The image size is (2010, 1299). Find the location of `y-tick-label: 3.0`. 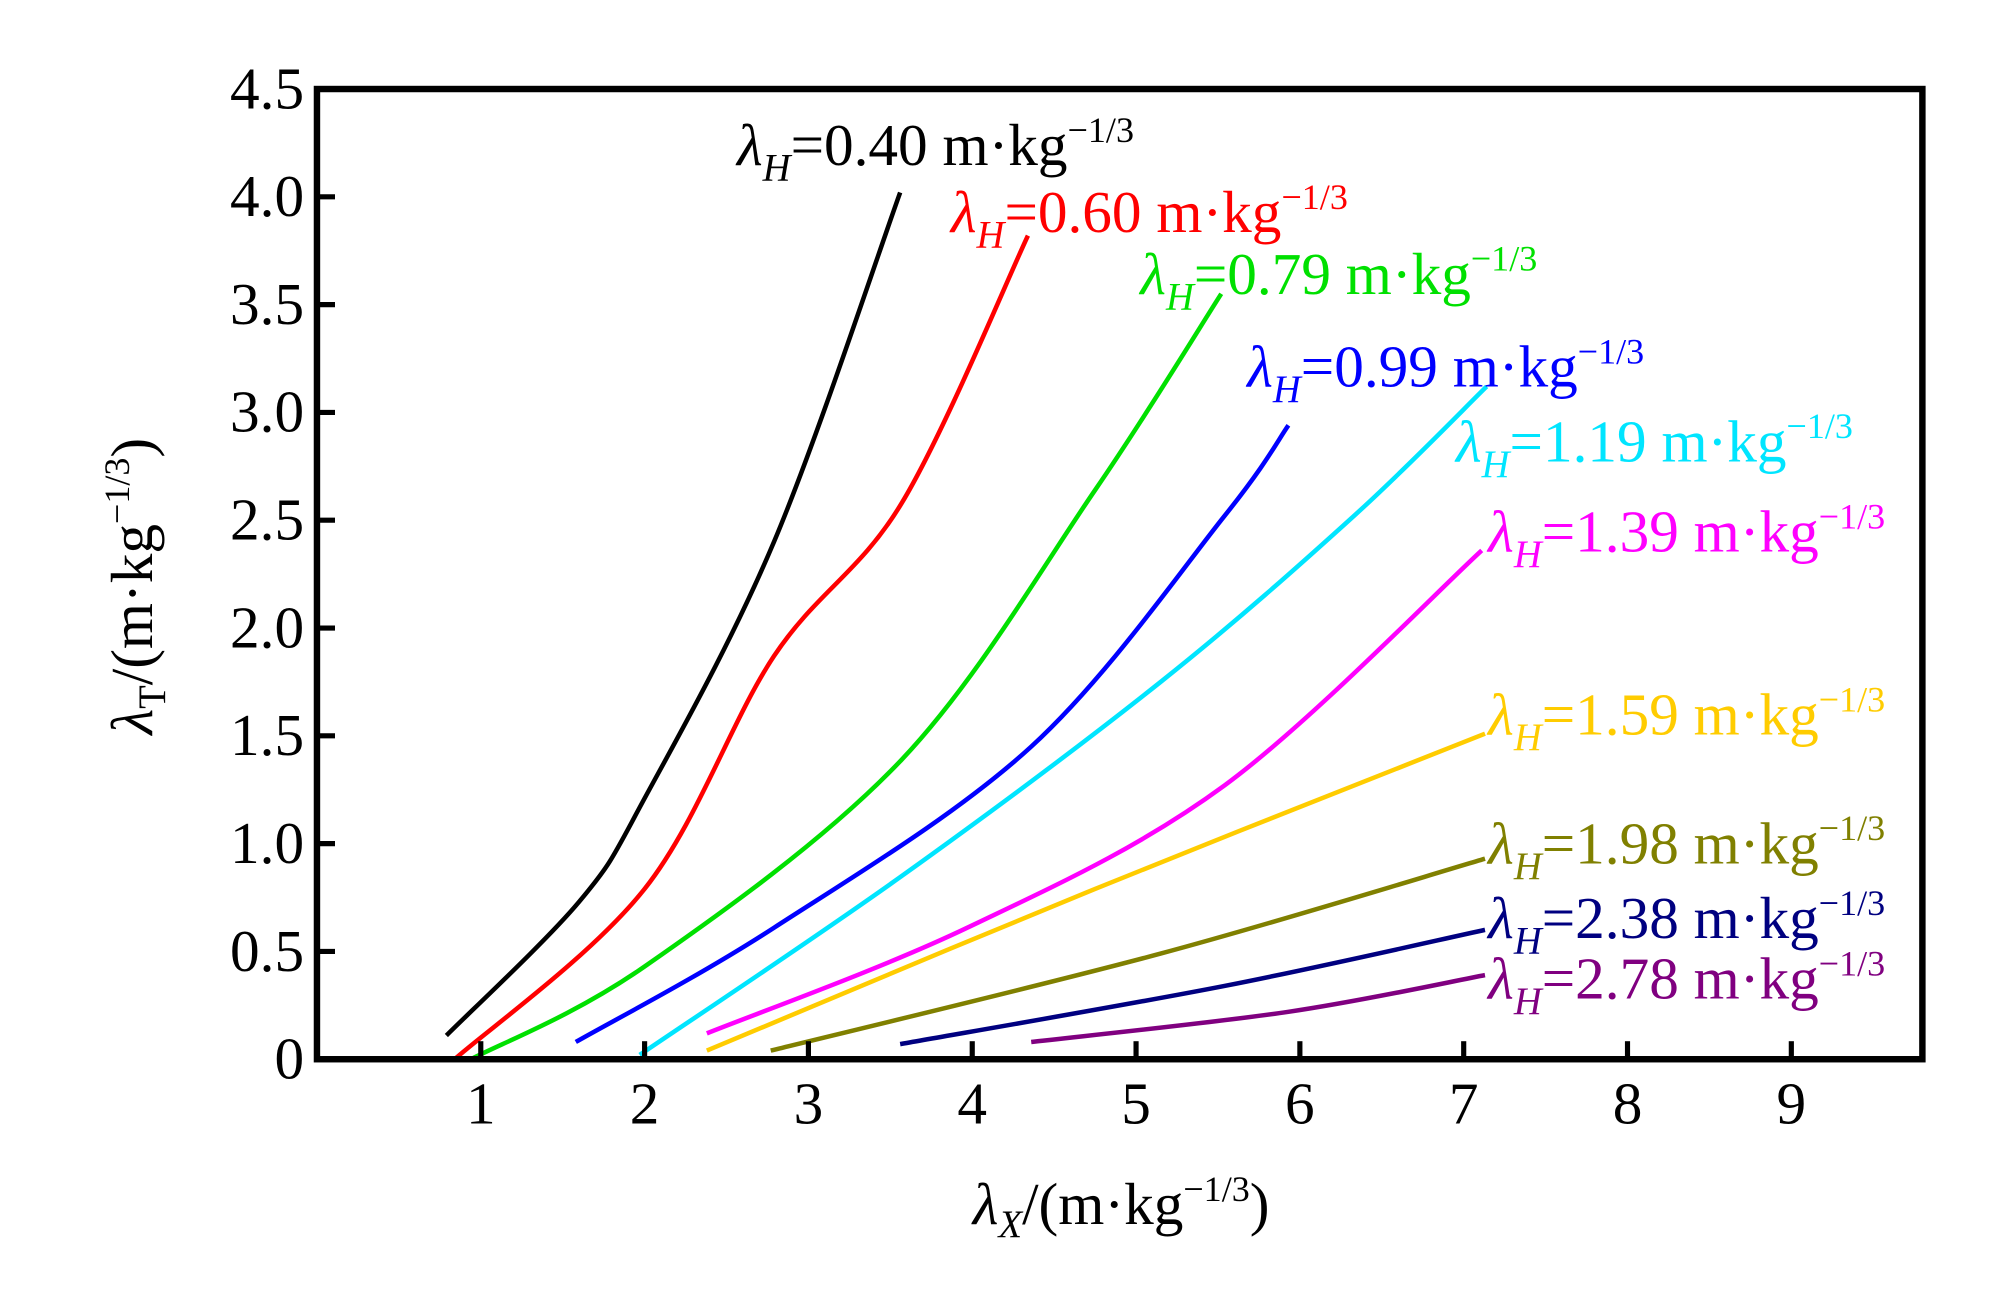

y-tick-label: 3.0 is located at coordinates (267, 412).